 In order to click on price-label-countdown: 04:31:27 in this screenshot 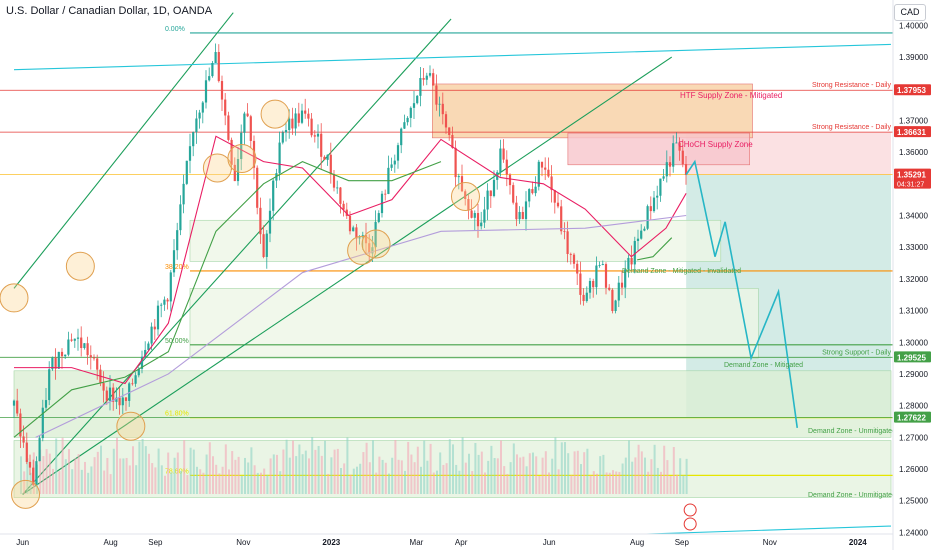, I will do `click(910, 185)`.